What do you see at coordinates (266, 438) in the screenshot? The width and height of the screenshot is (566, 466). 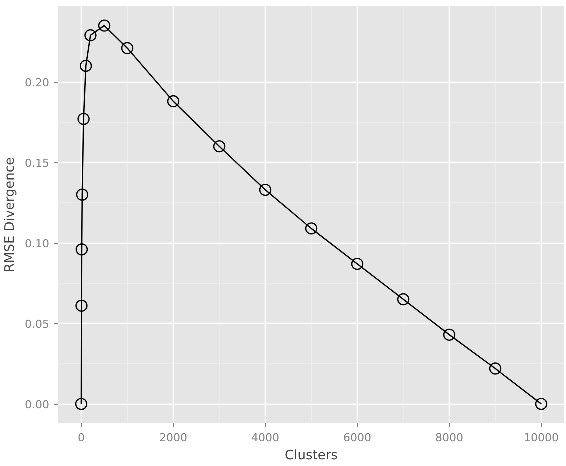 I see `x-tick-label: 4000` at bounding box center [266, 438].